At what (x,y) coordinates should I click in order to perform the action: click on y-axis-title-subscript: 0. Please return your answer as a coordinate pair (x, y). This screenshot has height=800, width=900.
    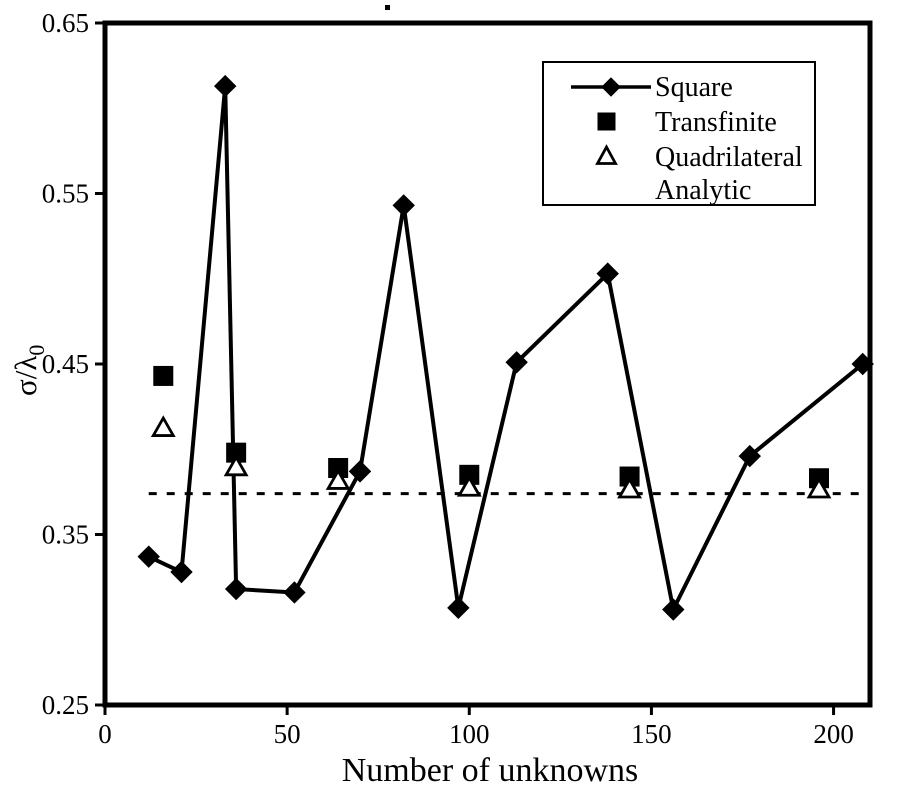
    Looking at the image, I should click on (36, 350).